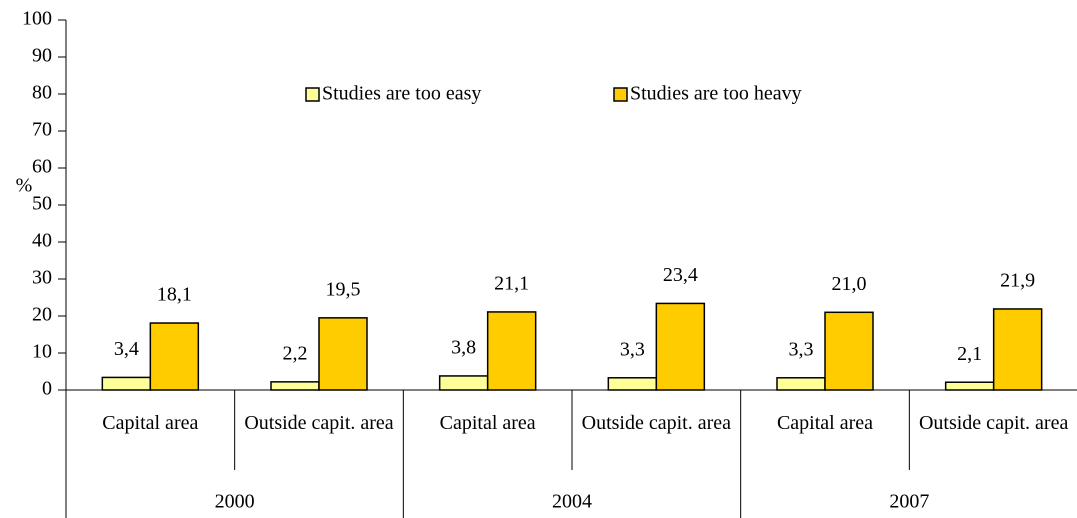  What do you see at coordinates (680, 275) in the screenshot?
I see `data-label: 23,4` at bounding box center [680, 275].